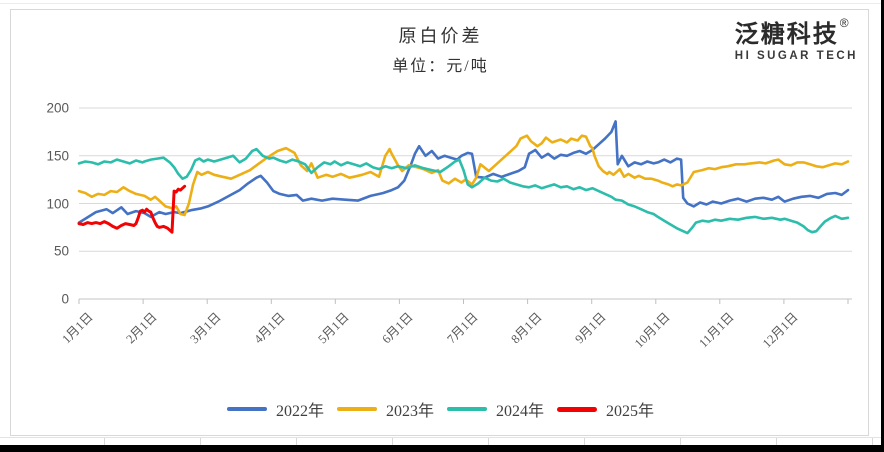 This screenshot has width=884, height=452. Describe the element at coordinates (442, 3) in the screenshot. I see `window-top-edge` at that location.